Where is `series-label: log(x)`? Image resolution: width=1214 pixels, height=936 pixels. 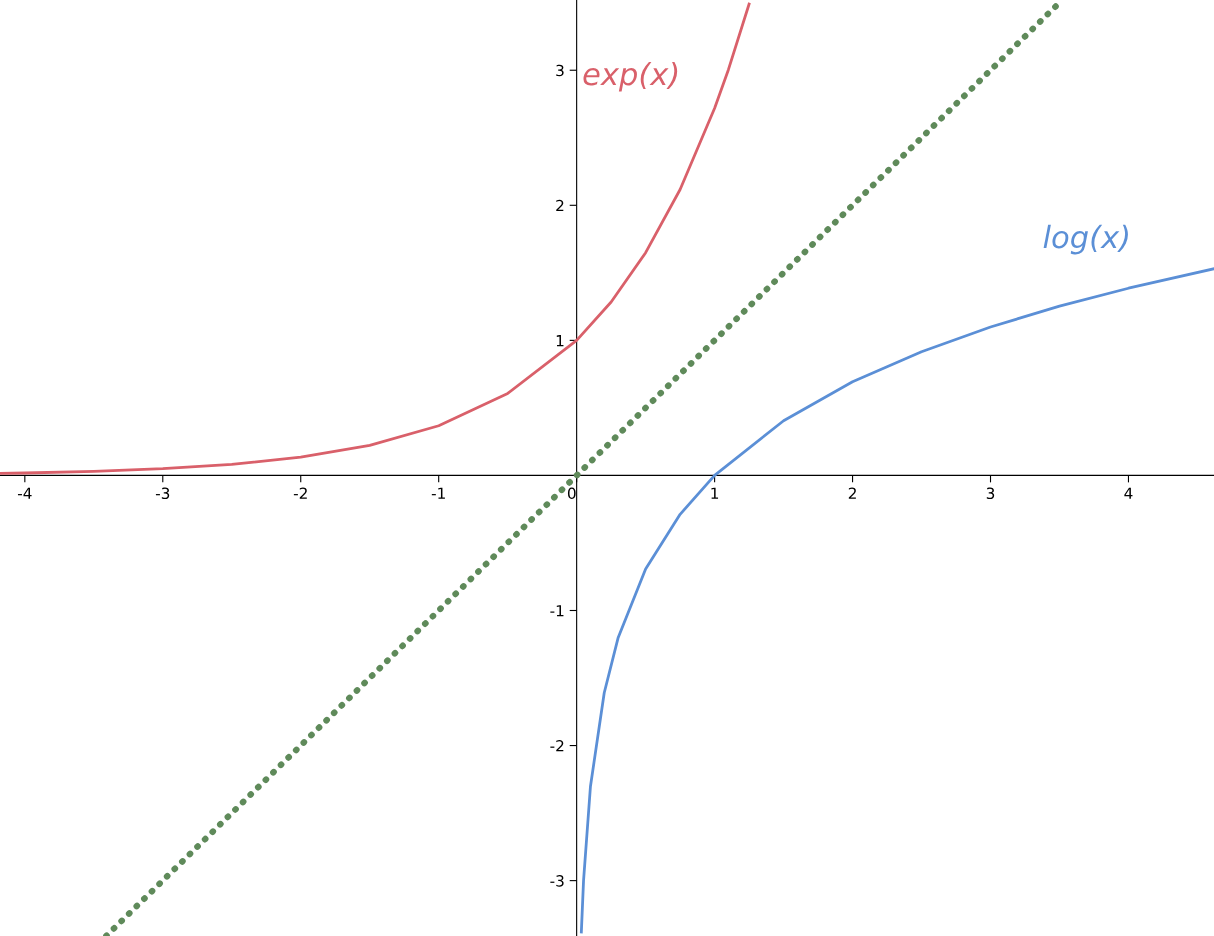 series-label: log(x) is located at coordinates (1085, 239).